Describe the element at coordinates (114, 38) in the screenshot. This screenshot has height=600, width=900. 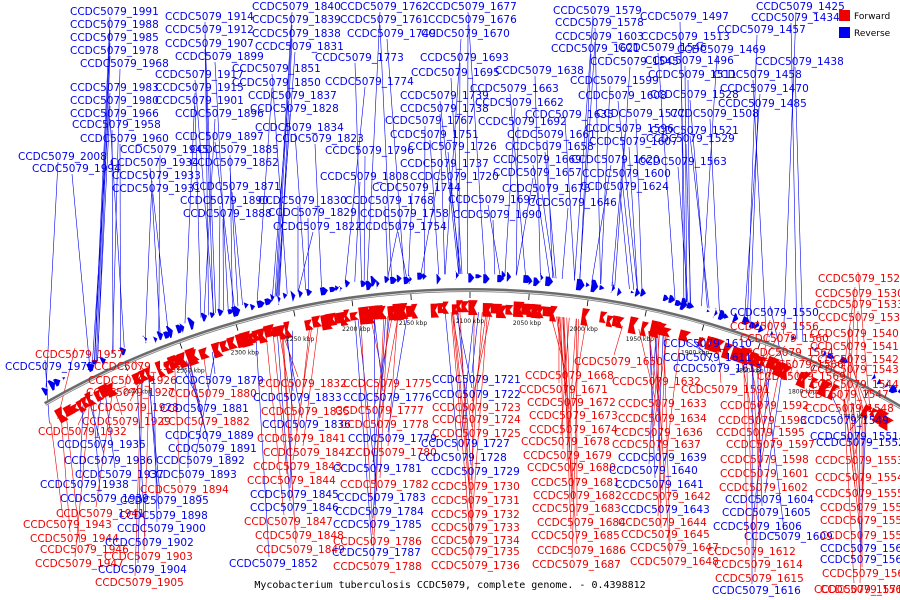
I see `feature-label: CCDC5079_1985` at that location.